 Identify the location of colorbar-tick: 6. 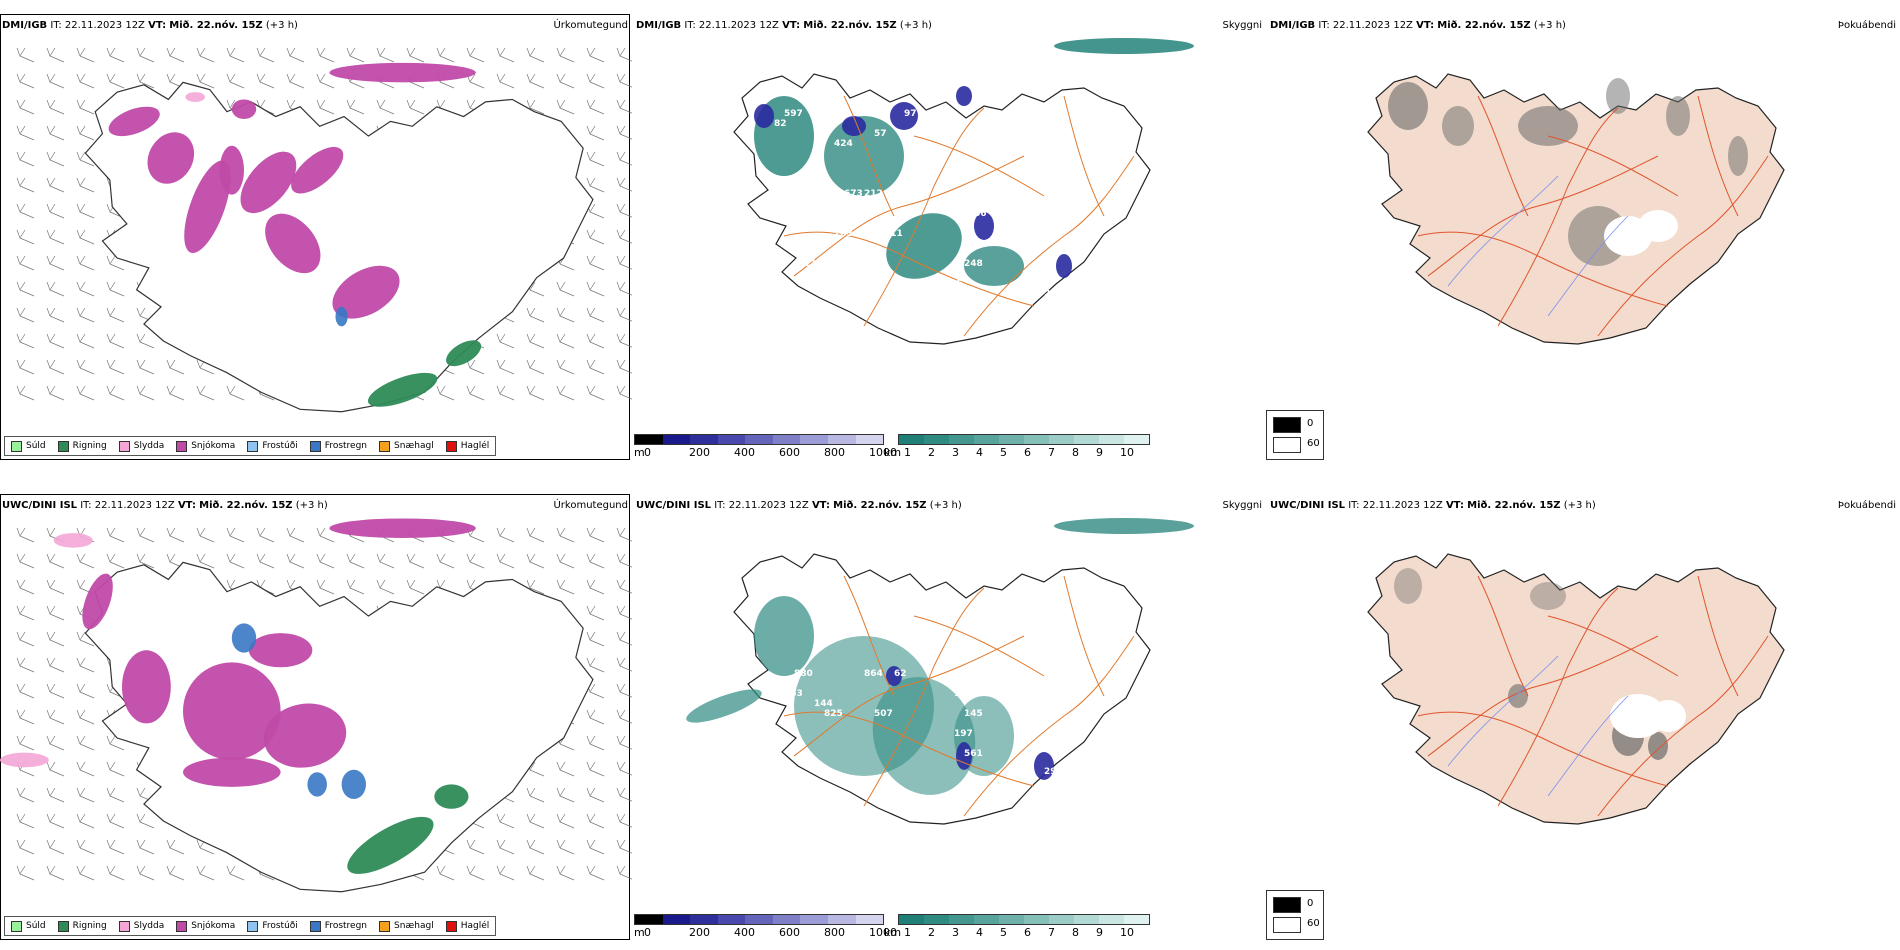
(1027, 932).